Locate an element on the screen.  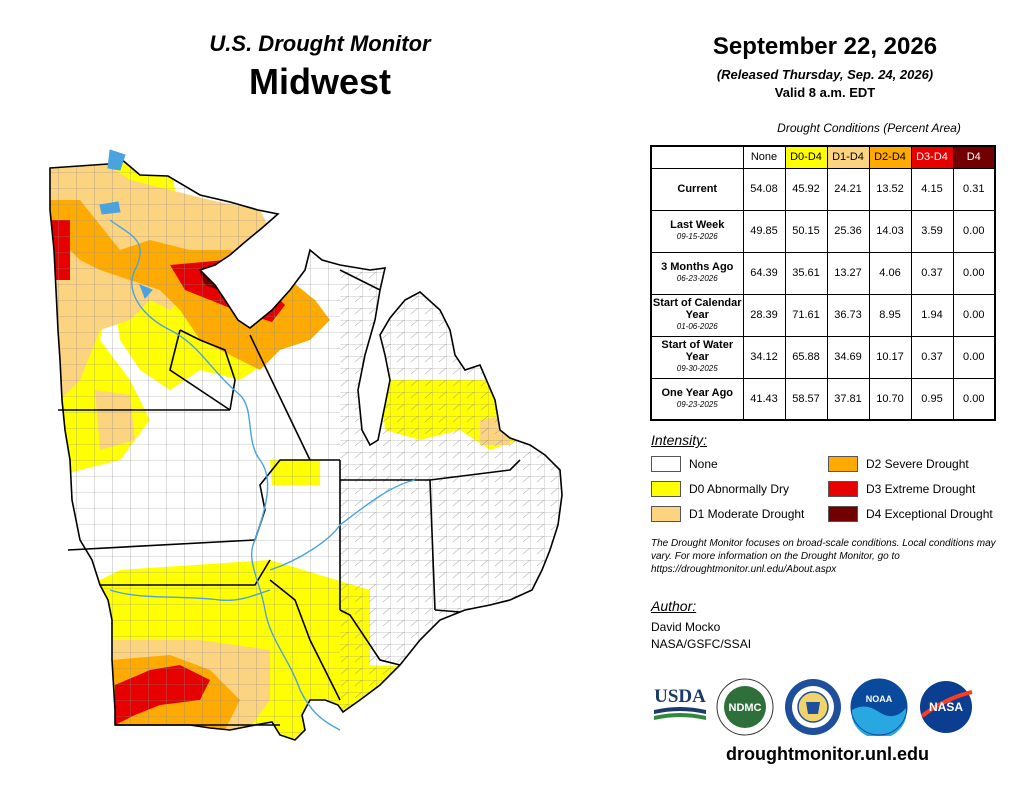
col-header: None is located at coordinates (764, 157).